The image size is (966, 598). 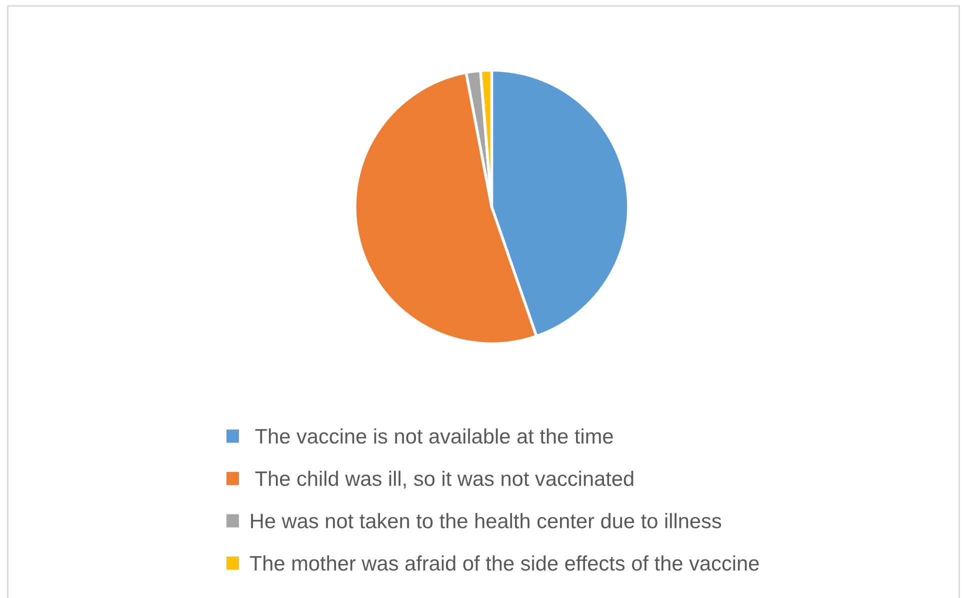 What do you see at coordinates (444, 479) in the screenshot?
I see `legend-label: The child was ill, so it was not vaccinated` at bounding box center [444, 479].